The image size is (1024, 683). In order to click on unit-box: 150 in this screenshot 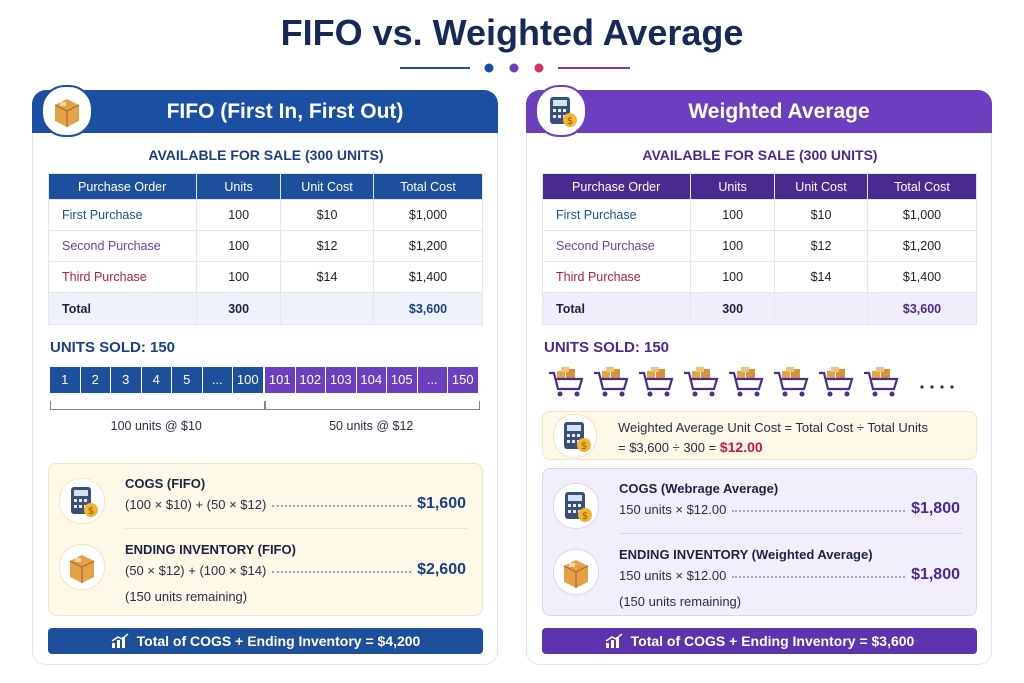, I will do `click(463, 380)`.